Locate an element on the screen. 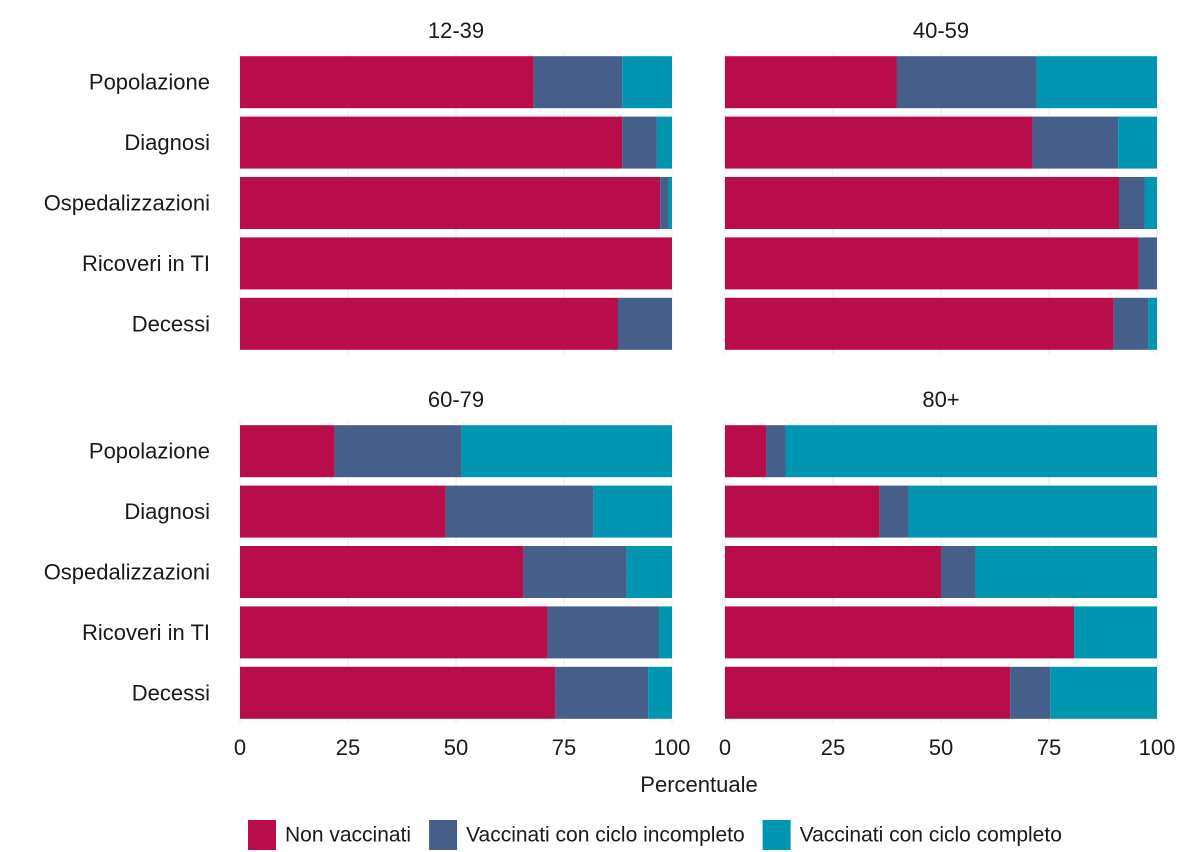 The height and width of the screenshot is (852, 1184). x-axis-title: Percentuale is located at coordinates (698, 784).